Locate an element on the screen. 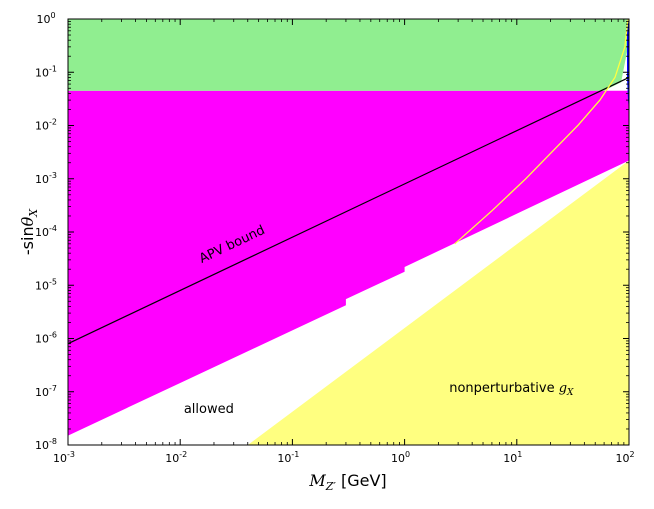 This screenshot has width=654, height=509. y-tick-exponent: -6 is located at coordinates (53, 335).